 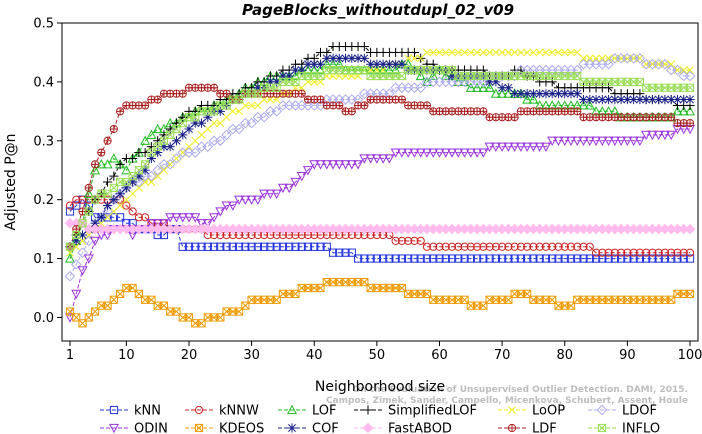 I want to click on legend-item-cof: COF, so click(x=308, y=428).